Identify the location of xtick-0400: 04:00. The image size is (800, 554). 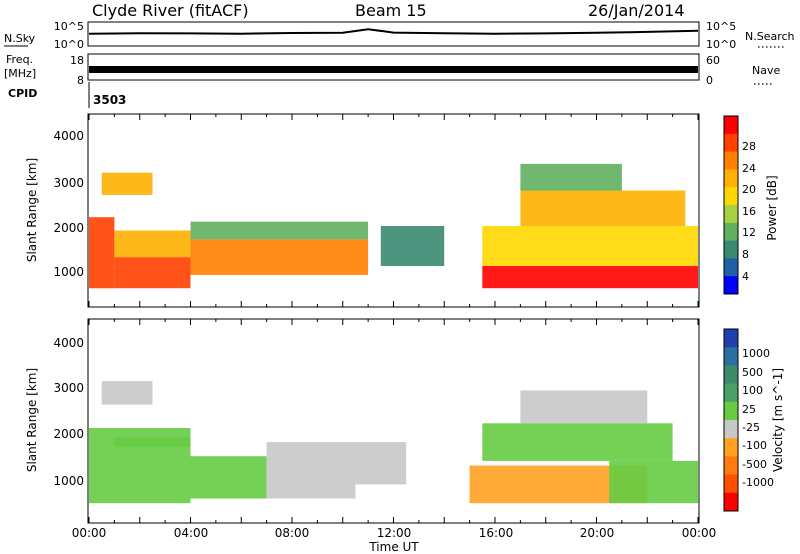
(191, 533).